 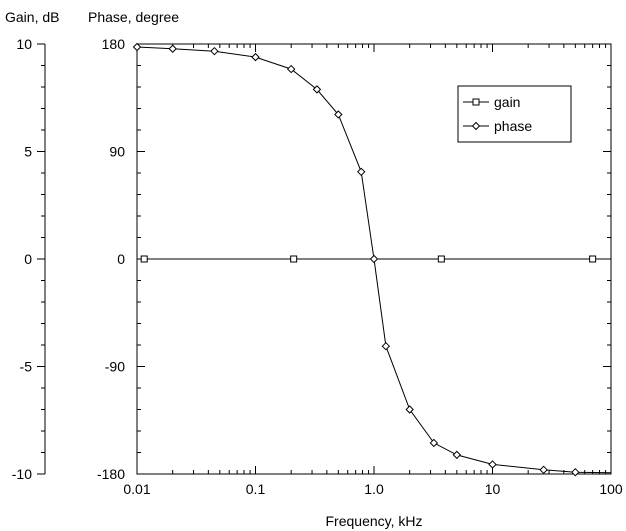 I want to click on gain-tick-label: 10, so click(x=24, y=44).